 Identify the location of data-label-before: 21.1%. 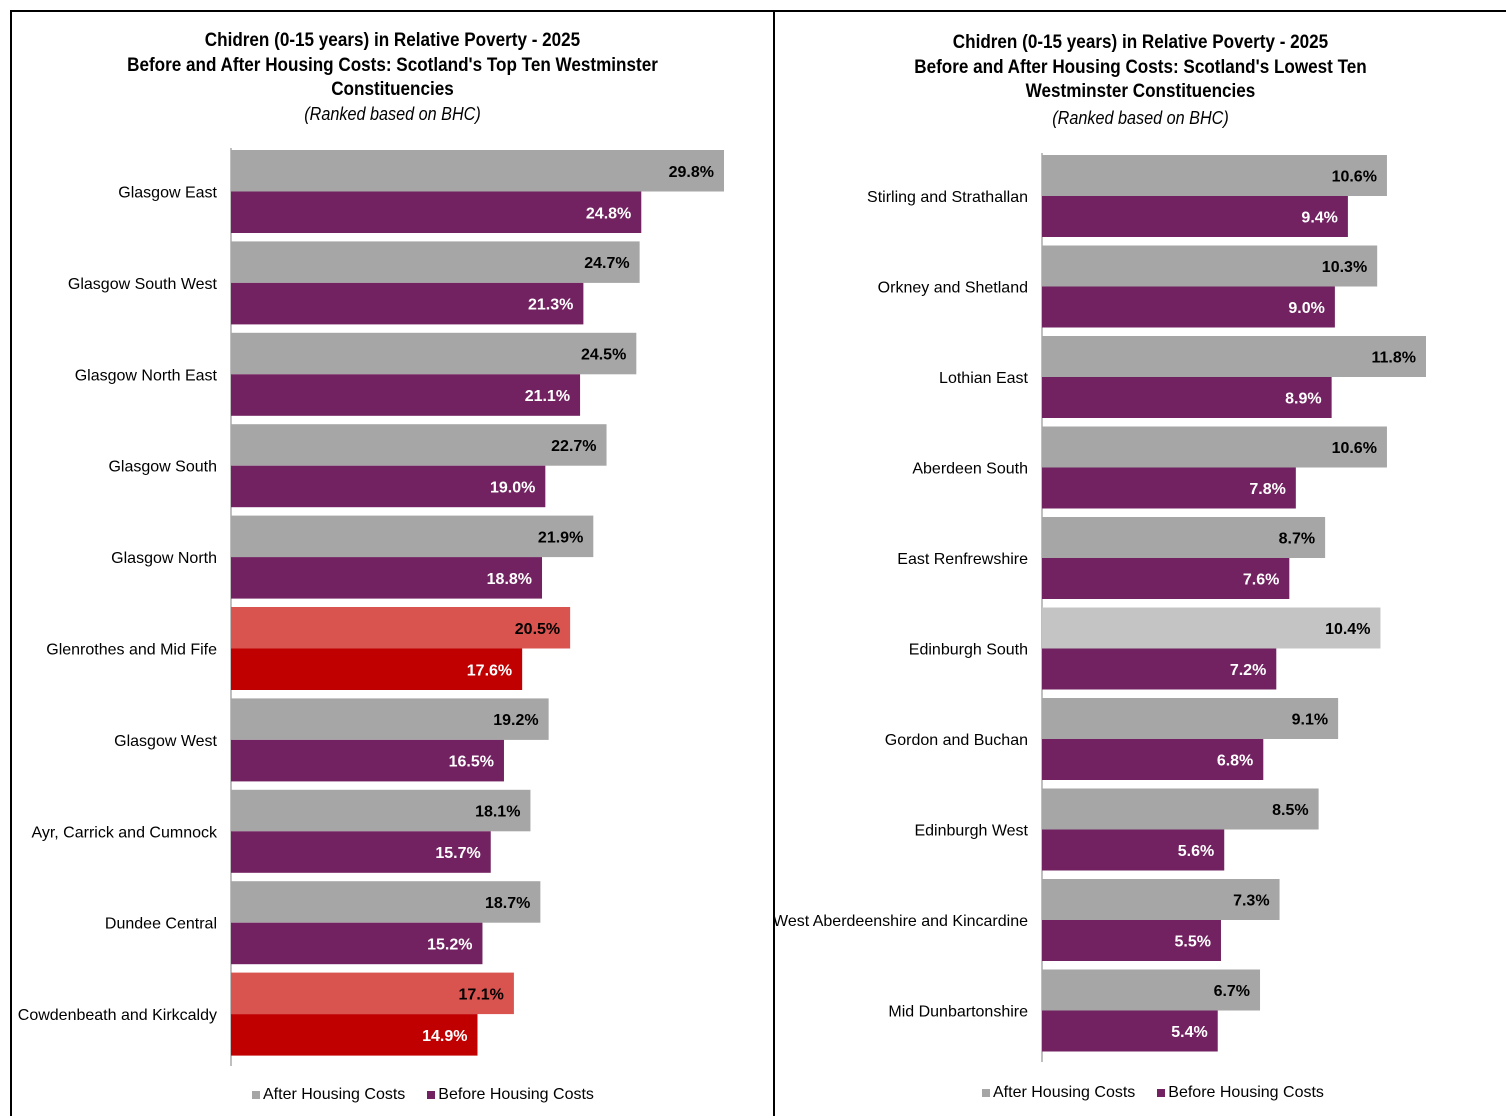
(547, 396).